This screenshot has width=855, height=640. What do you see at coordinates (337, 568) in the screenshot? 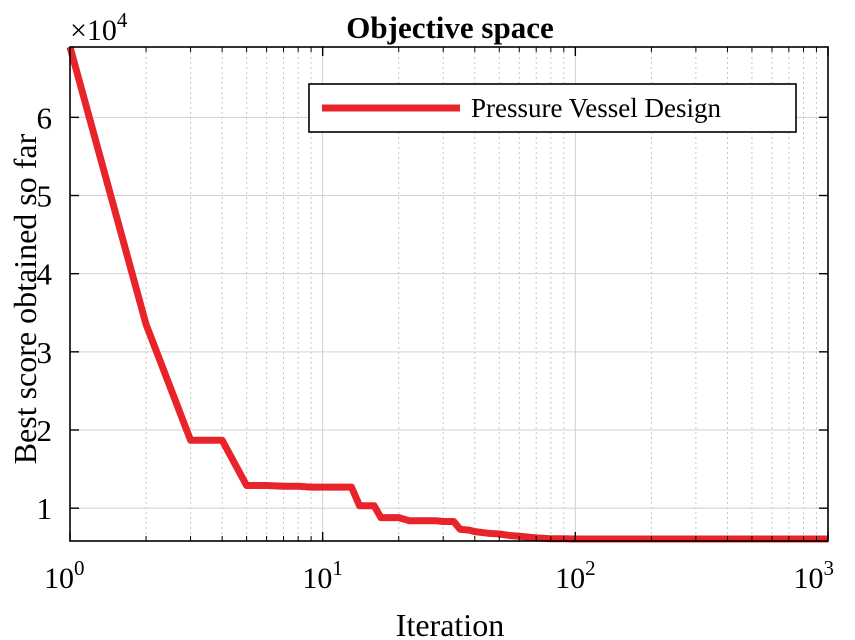
I see `x-tick-label-exponent: 1` at bounding box center [337, 568].